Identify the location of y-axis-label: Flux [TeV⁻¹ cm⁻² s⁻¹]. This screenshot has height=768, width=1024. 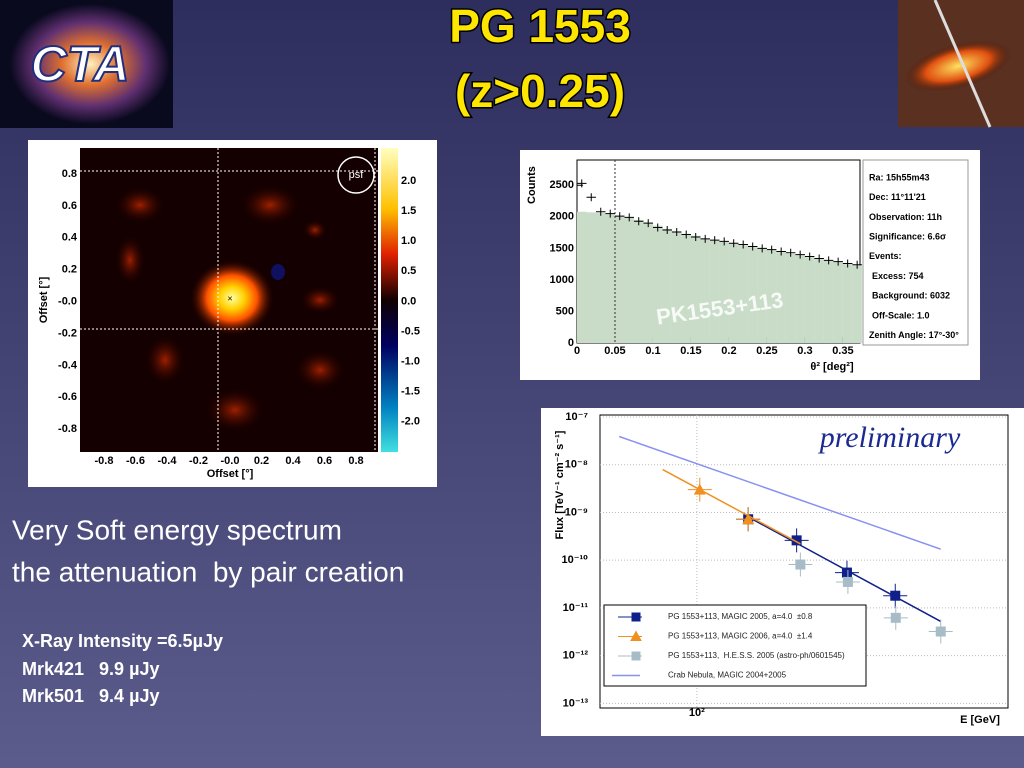
(560, 484).